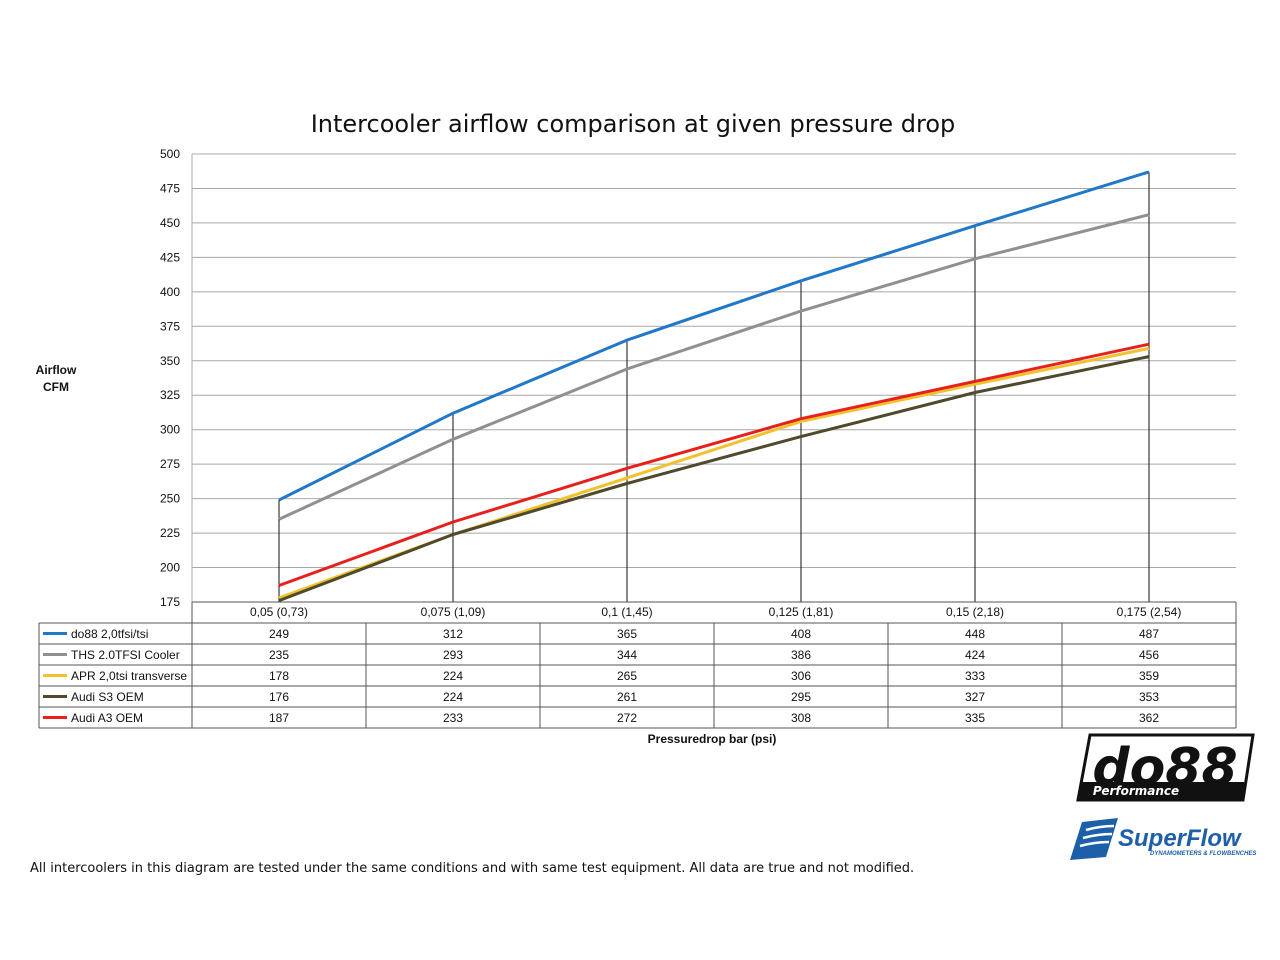 The width and height of the screenshot is (1280, 960). What do you see at coordinates (109, 634) in the screenshot?
I see `legend-entry: do88 2,0tfsi/tsi` at bounding box center [109, 634].